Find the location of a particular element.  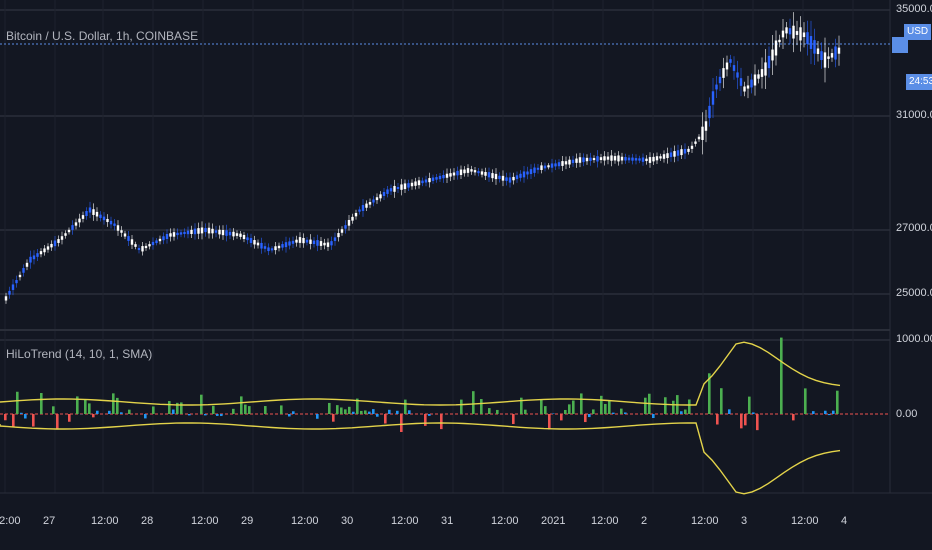

symbol-title: Bitcoin / U.S. Dollar, 1h, COINBASE is located at coordinates (102, 36).